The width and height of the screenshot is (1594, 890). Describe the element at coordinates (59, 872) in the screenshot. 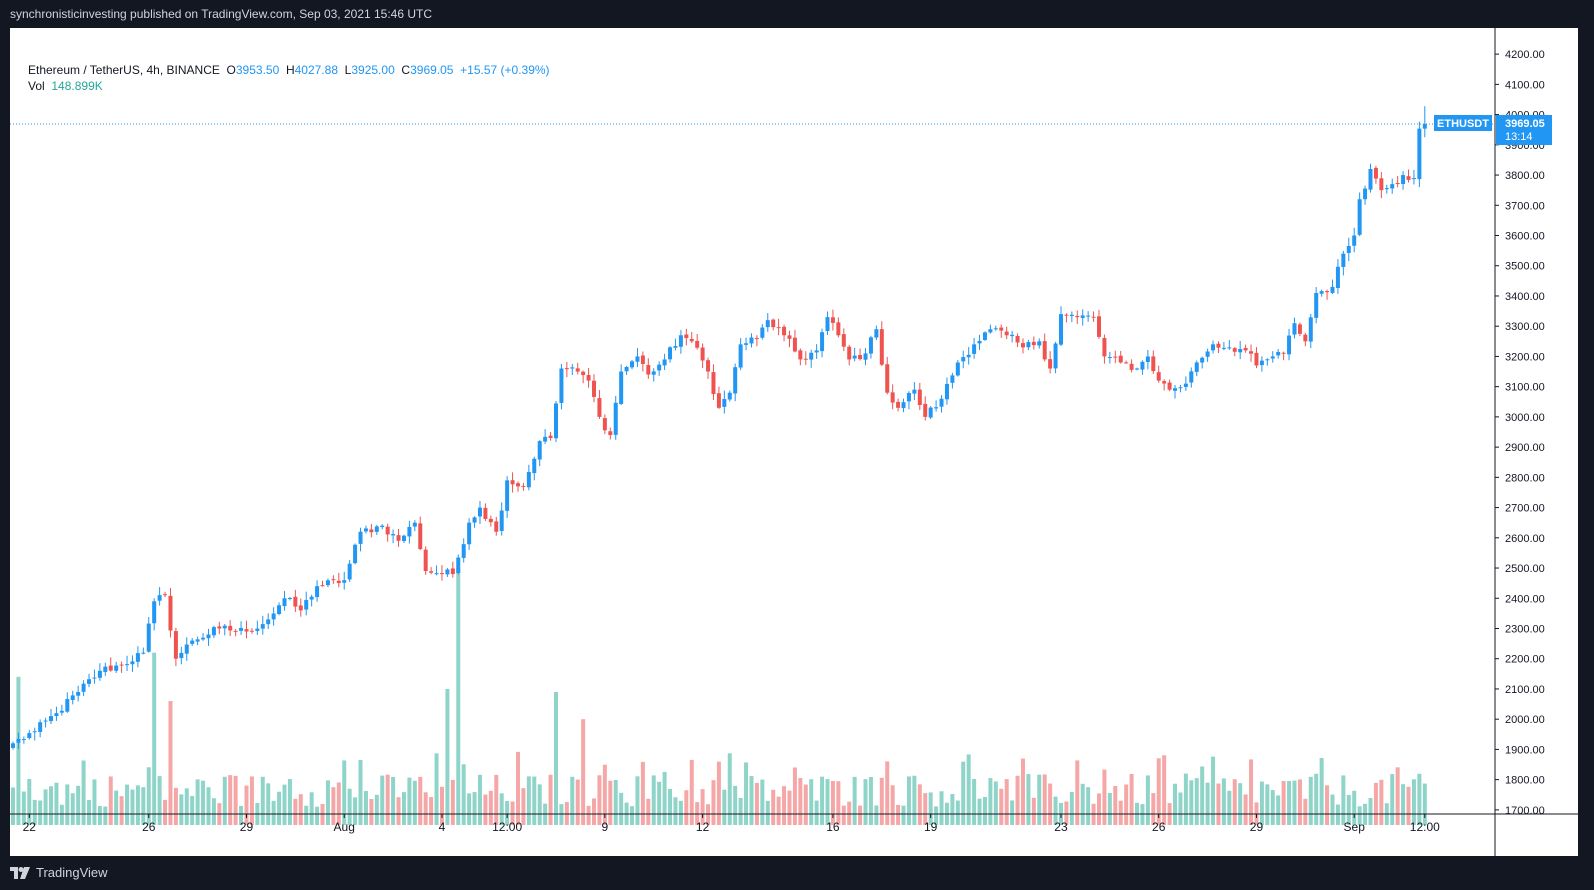

I see `tradingview-brand: TradingView` at that location.